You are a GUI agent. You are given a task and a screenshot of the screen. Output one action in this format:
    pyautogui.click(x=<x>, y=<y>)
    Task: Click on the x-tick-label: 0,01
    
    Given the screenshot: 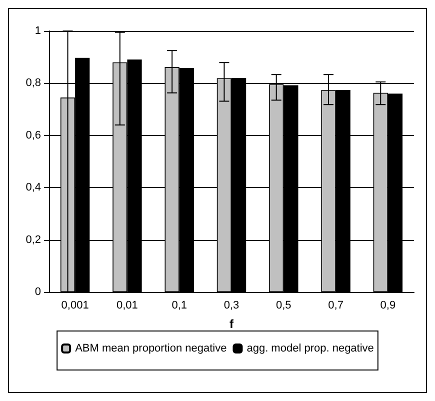 What is the action you would take?
    pyautogui.click(x=127, y=306)
    